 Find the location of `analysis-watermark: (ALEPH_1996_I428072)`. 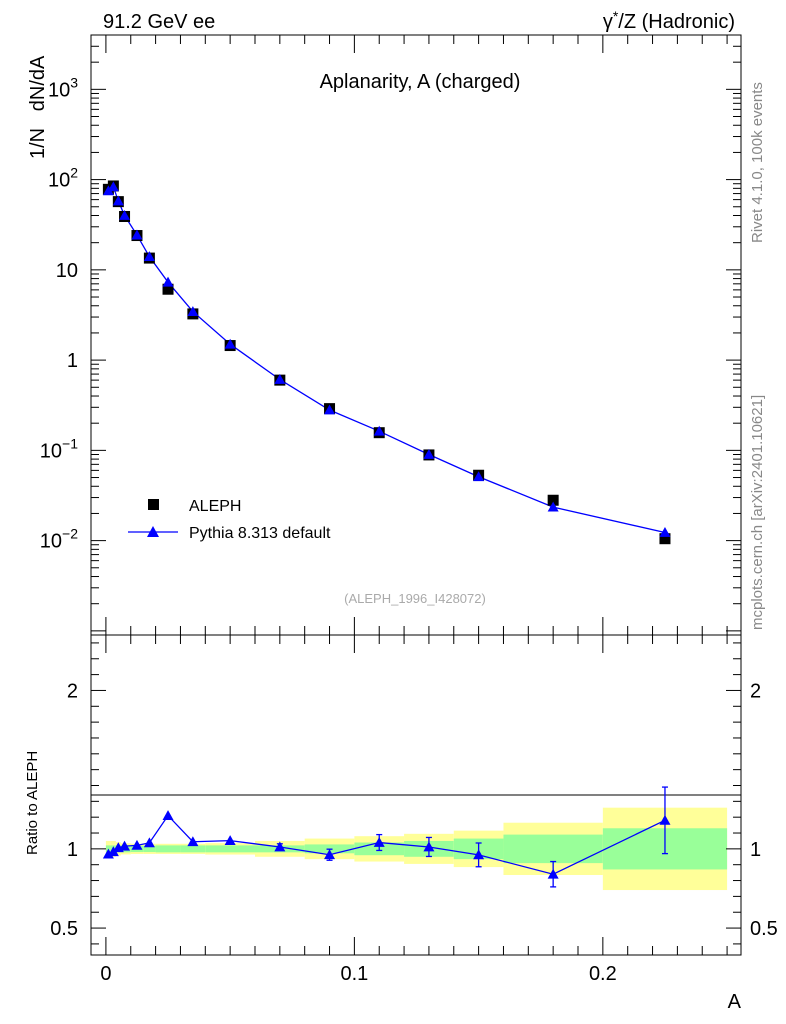

analysis-watermark: (ALEPH_1996_I428072) is located at coordinates (415, 598).